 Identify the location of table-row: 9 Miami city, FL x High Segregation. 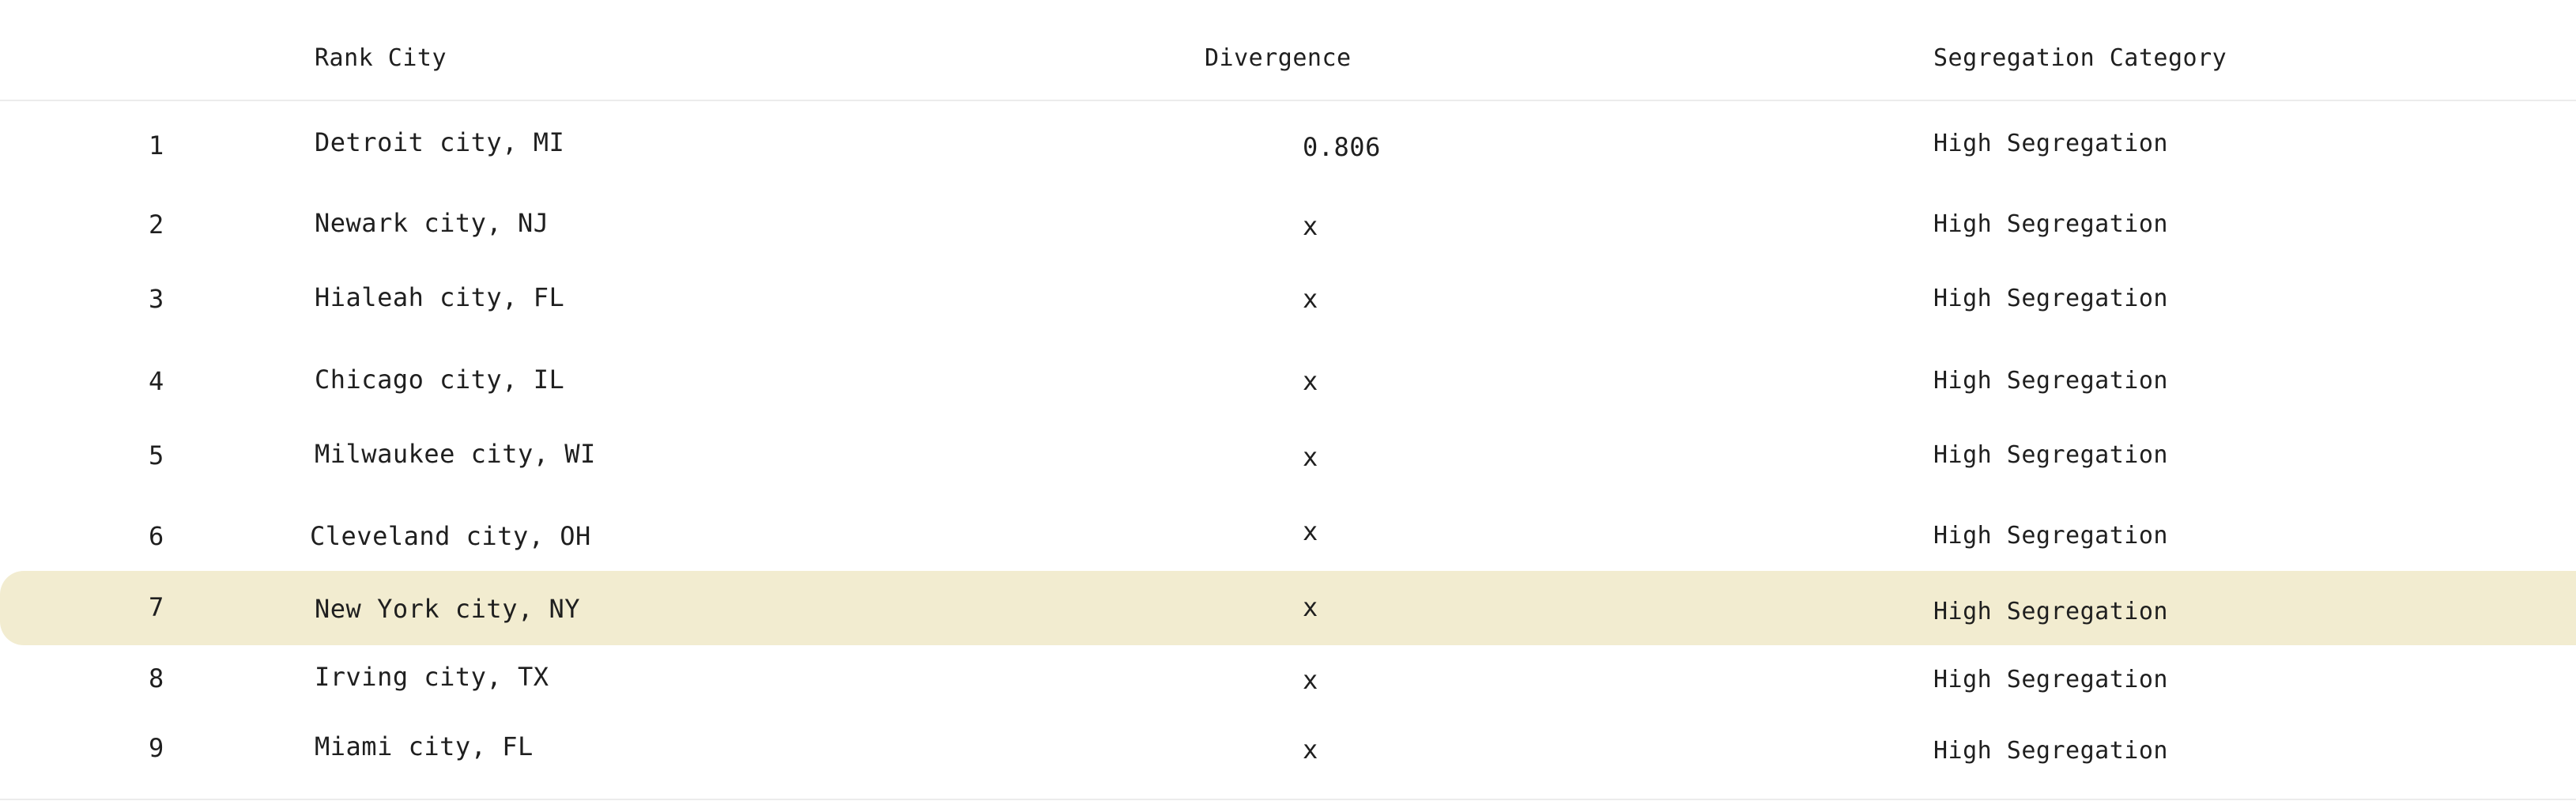
(1288, 753).